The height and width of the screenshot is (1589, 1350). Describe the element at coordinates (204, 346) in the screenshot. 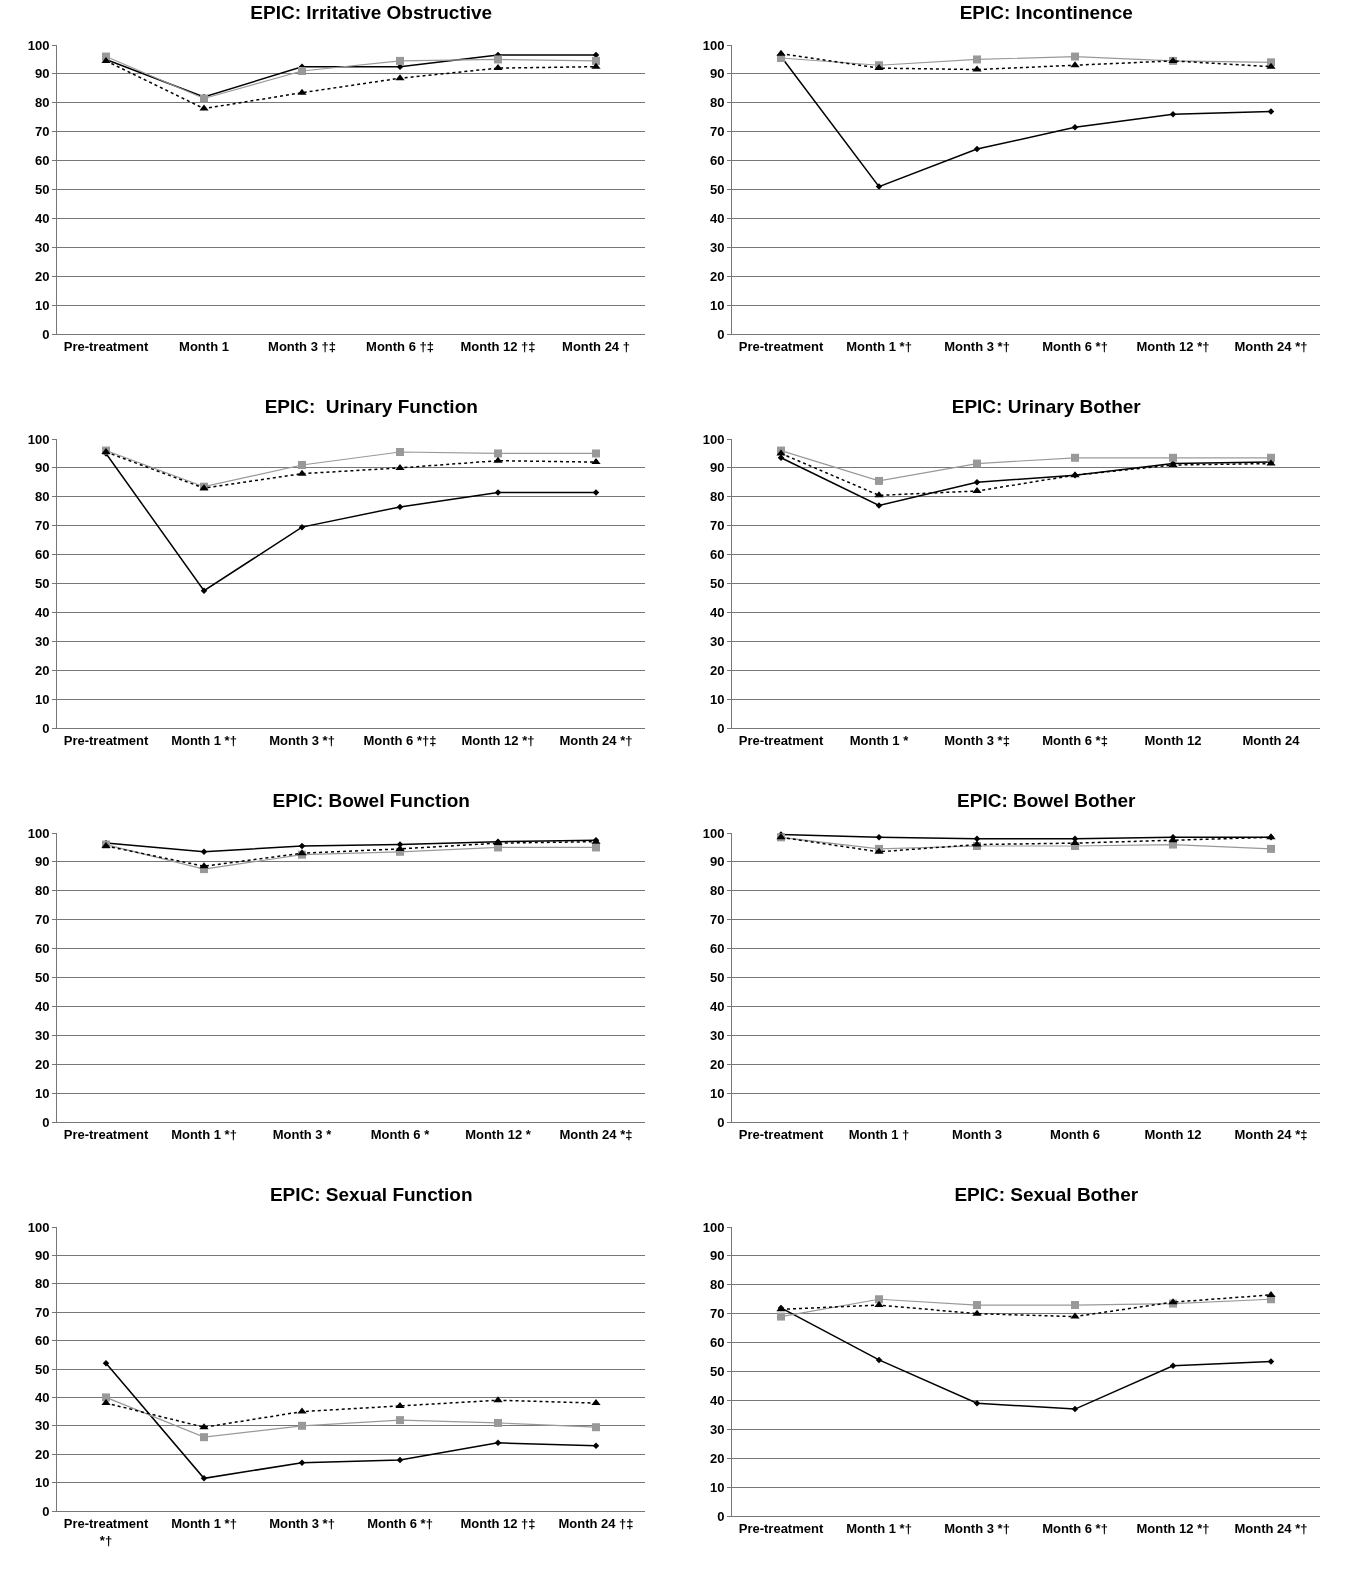

I see `x-tick-label: Month 1` at that location.